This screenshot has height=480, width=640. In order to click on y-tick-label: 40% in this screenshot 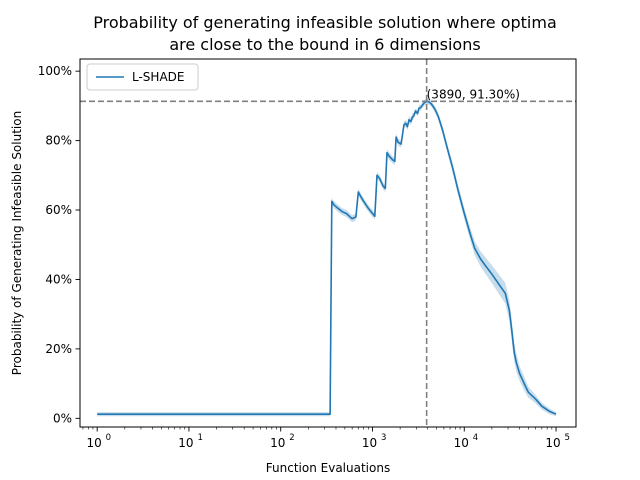, I will do `click(58, 279)`.